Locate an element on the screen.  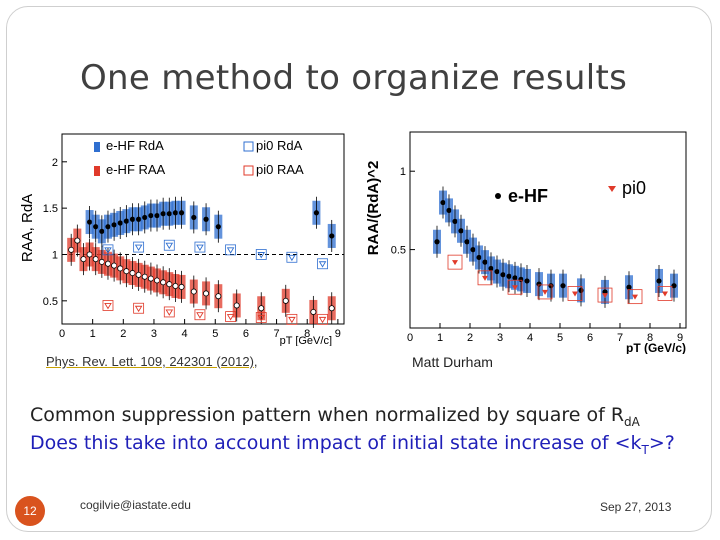
x-tick-label: 0 is located at coordinates (410, 338).